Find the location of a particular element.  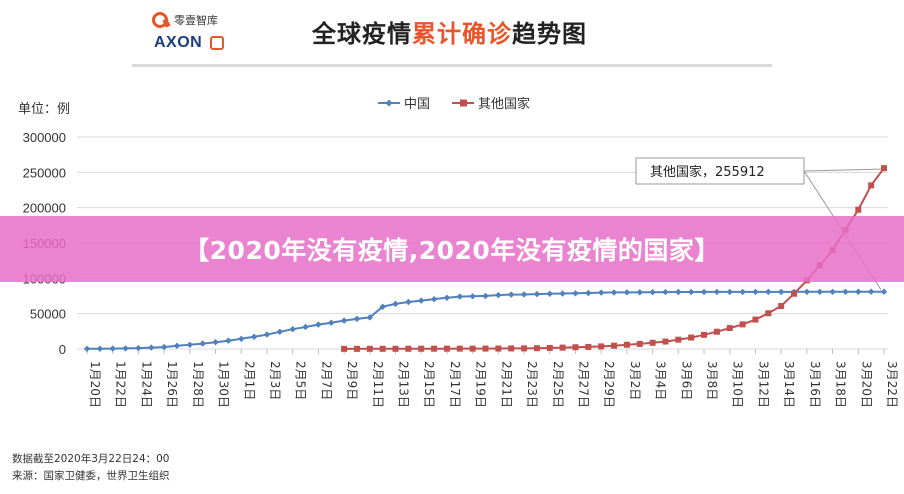

legend-label-0: 中国 is located at coordinates (417, 104).